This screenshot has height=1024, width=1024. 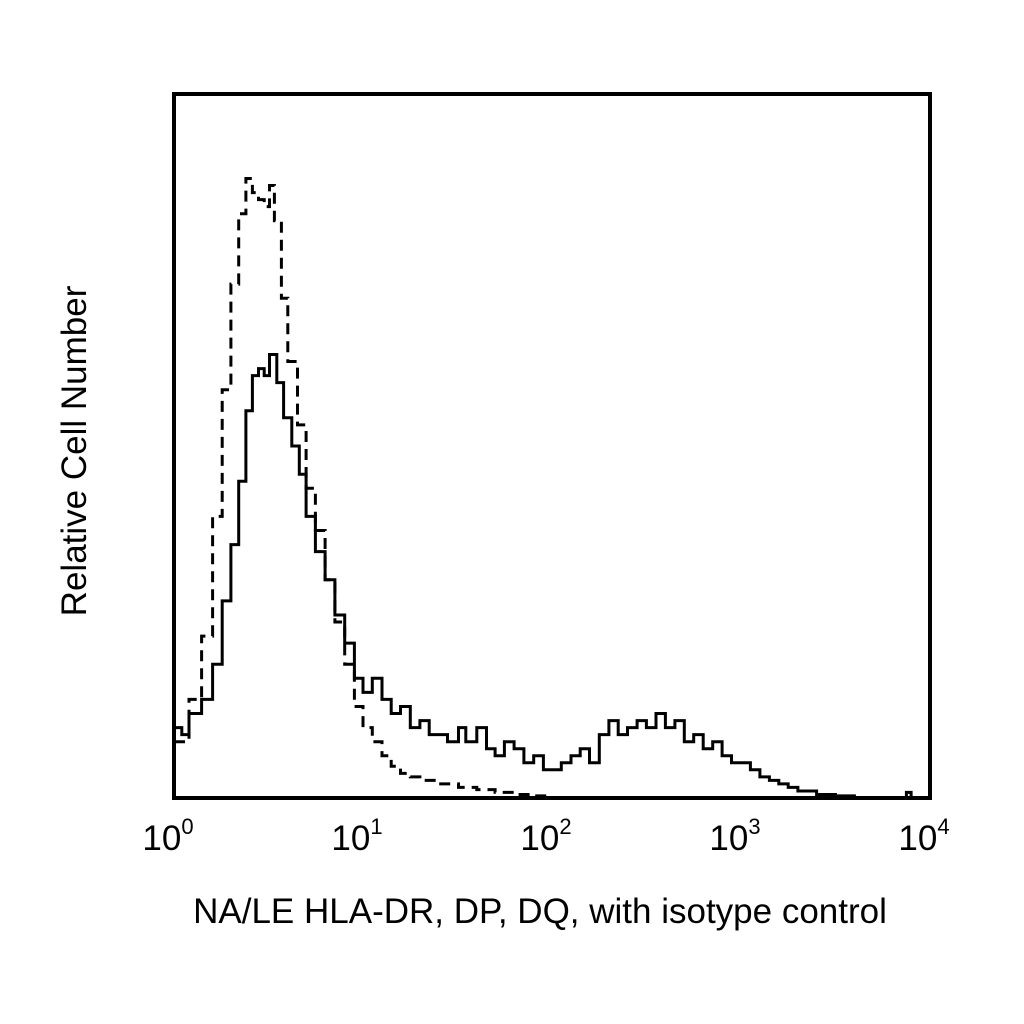 What do you see at coordinates (923, 836) in the screenshot?
I see `x-tick-label: 10⁴` at bounding box center [923, 836].